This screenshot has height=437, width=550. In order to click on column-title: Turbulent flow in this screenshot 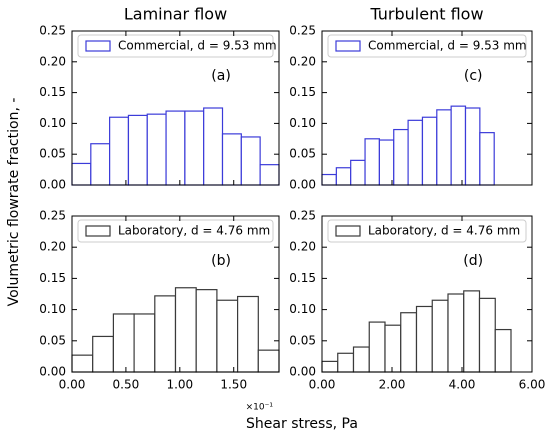, I will do `click(426, 14)`.